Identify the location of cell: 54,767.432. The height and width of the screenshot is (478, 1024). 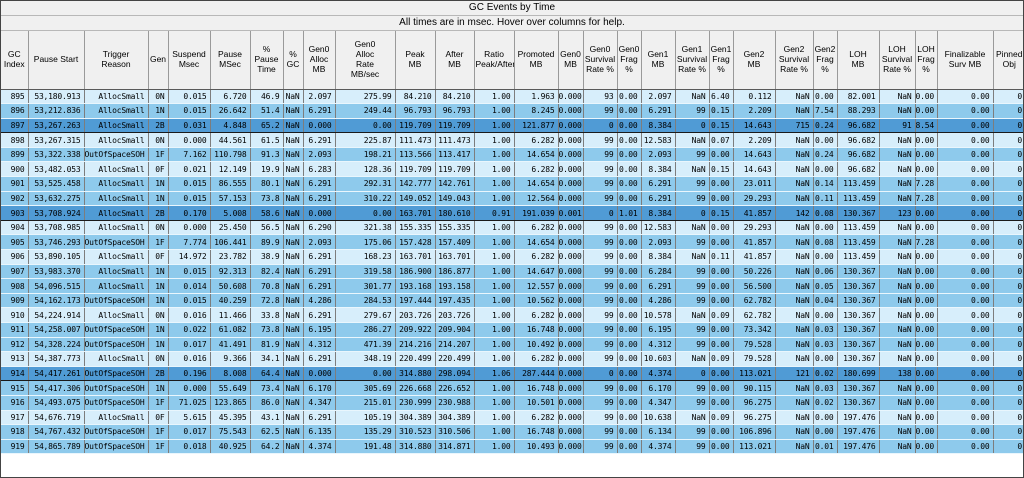
(56, 432).